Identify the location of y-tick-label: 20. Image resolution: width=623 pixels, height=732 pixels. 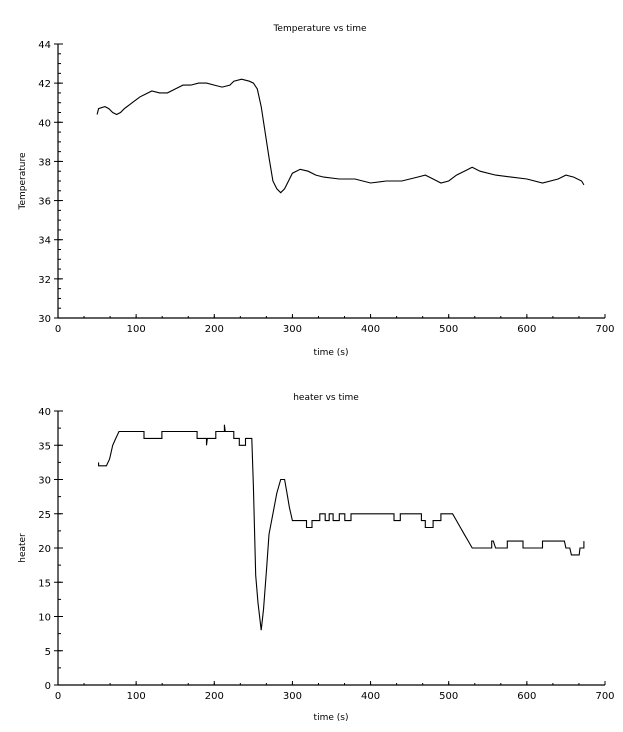
(44, 549).